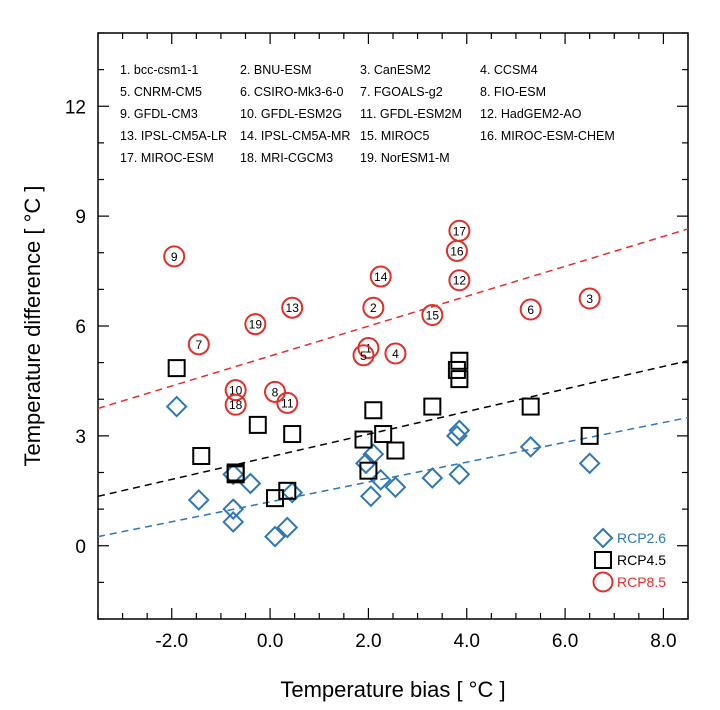 The width and height of the screenshot is (720, 710). Describe the element at coordinates (32, 325) in the screenshot. I see `y-axis-title: Temperature difference [ °C ]` at that location.